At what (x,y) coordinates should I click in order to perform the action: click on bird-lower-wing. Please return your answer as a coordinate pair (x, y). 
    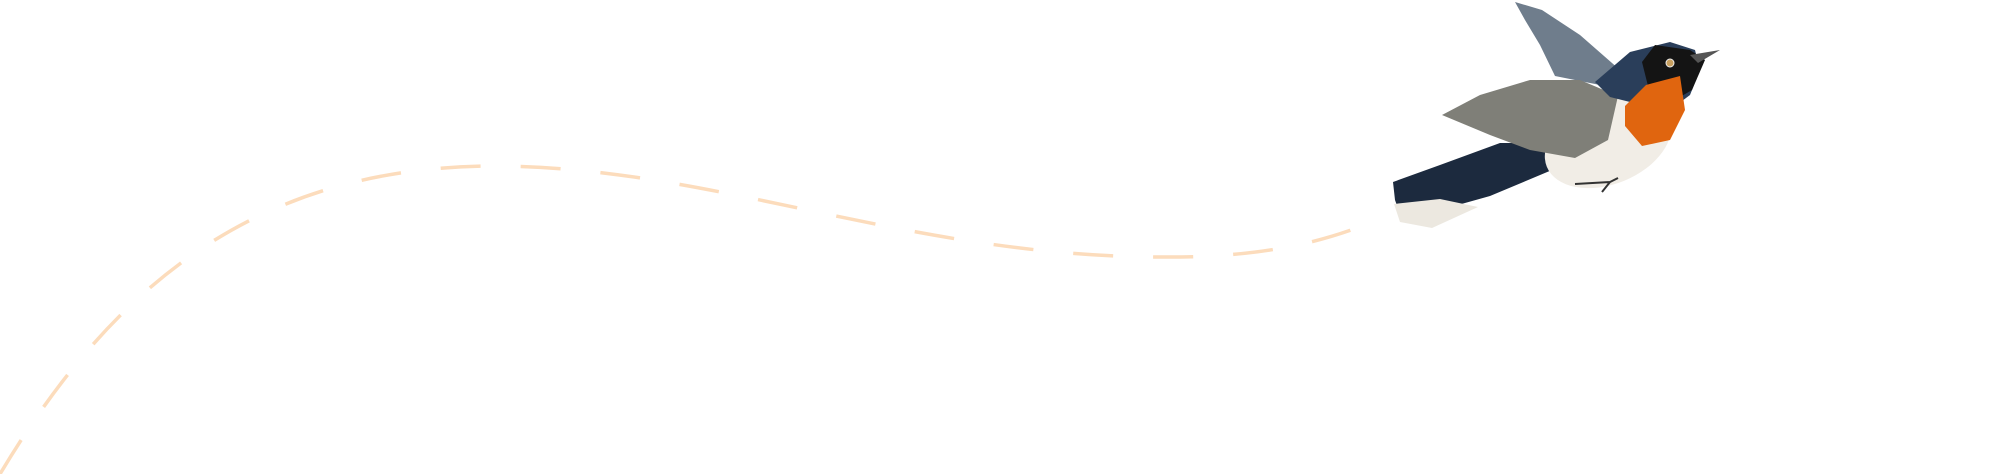
    Looking at the image, I should click on (1530, 119).